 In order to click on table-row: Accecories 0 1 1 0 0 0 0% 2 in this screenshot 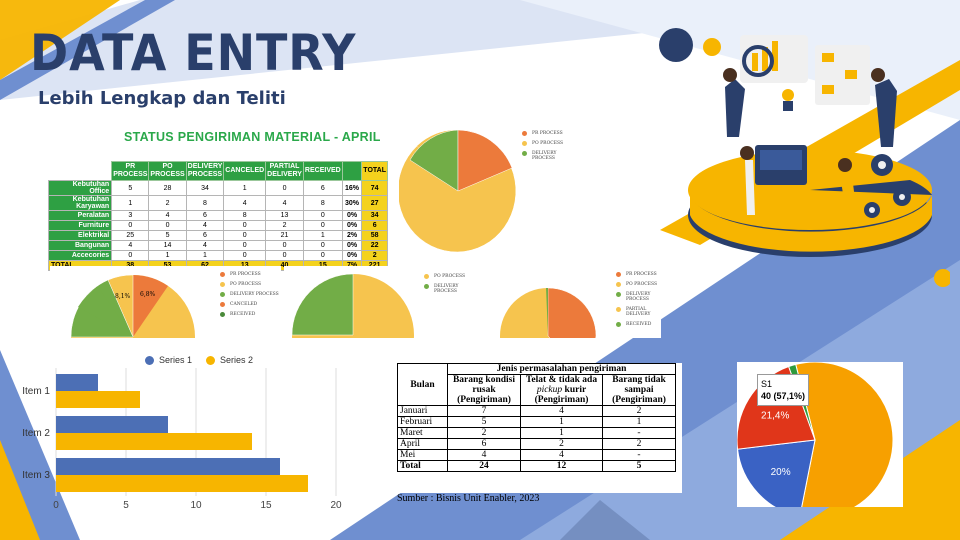, I will do `click(217, 255)`.